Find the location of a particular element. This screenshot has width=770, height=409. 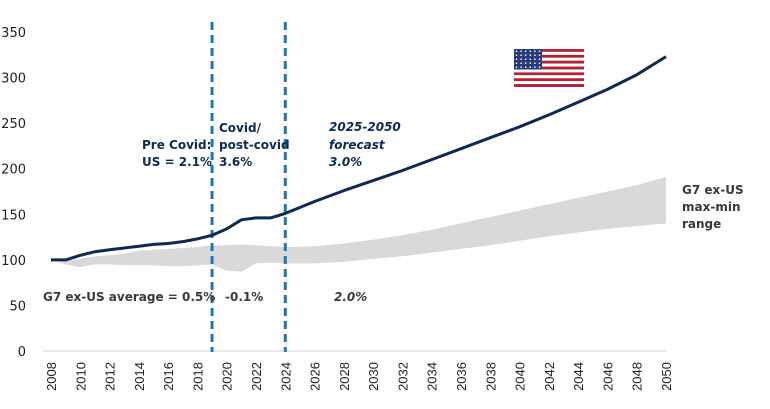

x-tick-label: 2046 is located at coordinates (607, 376).